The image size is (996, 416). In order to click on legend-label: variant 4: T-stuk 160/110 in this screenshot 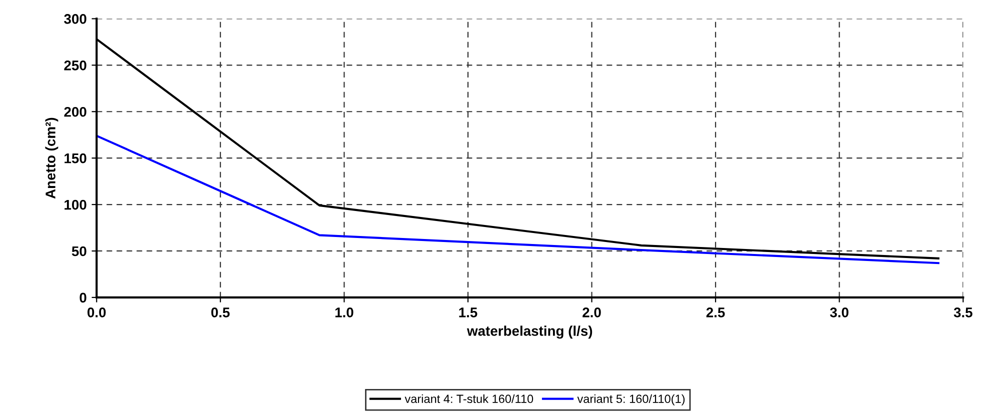, I will do `click(469, 399)`.